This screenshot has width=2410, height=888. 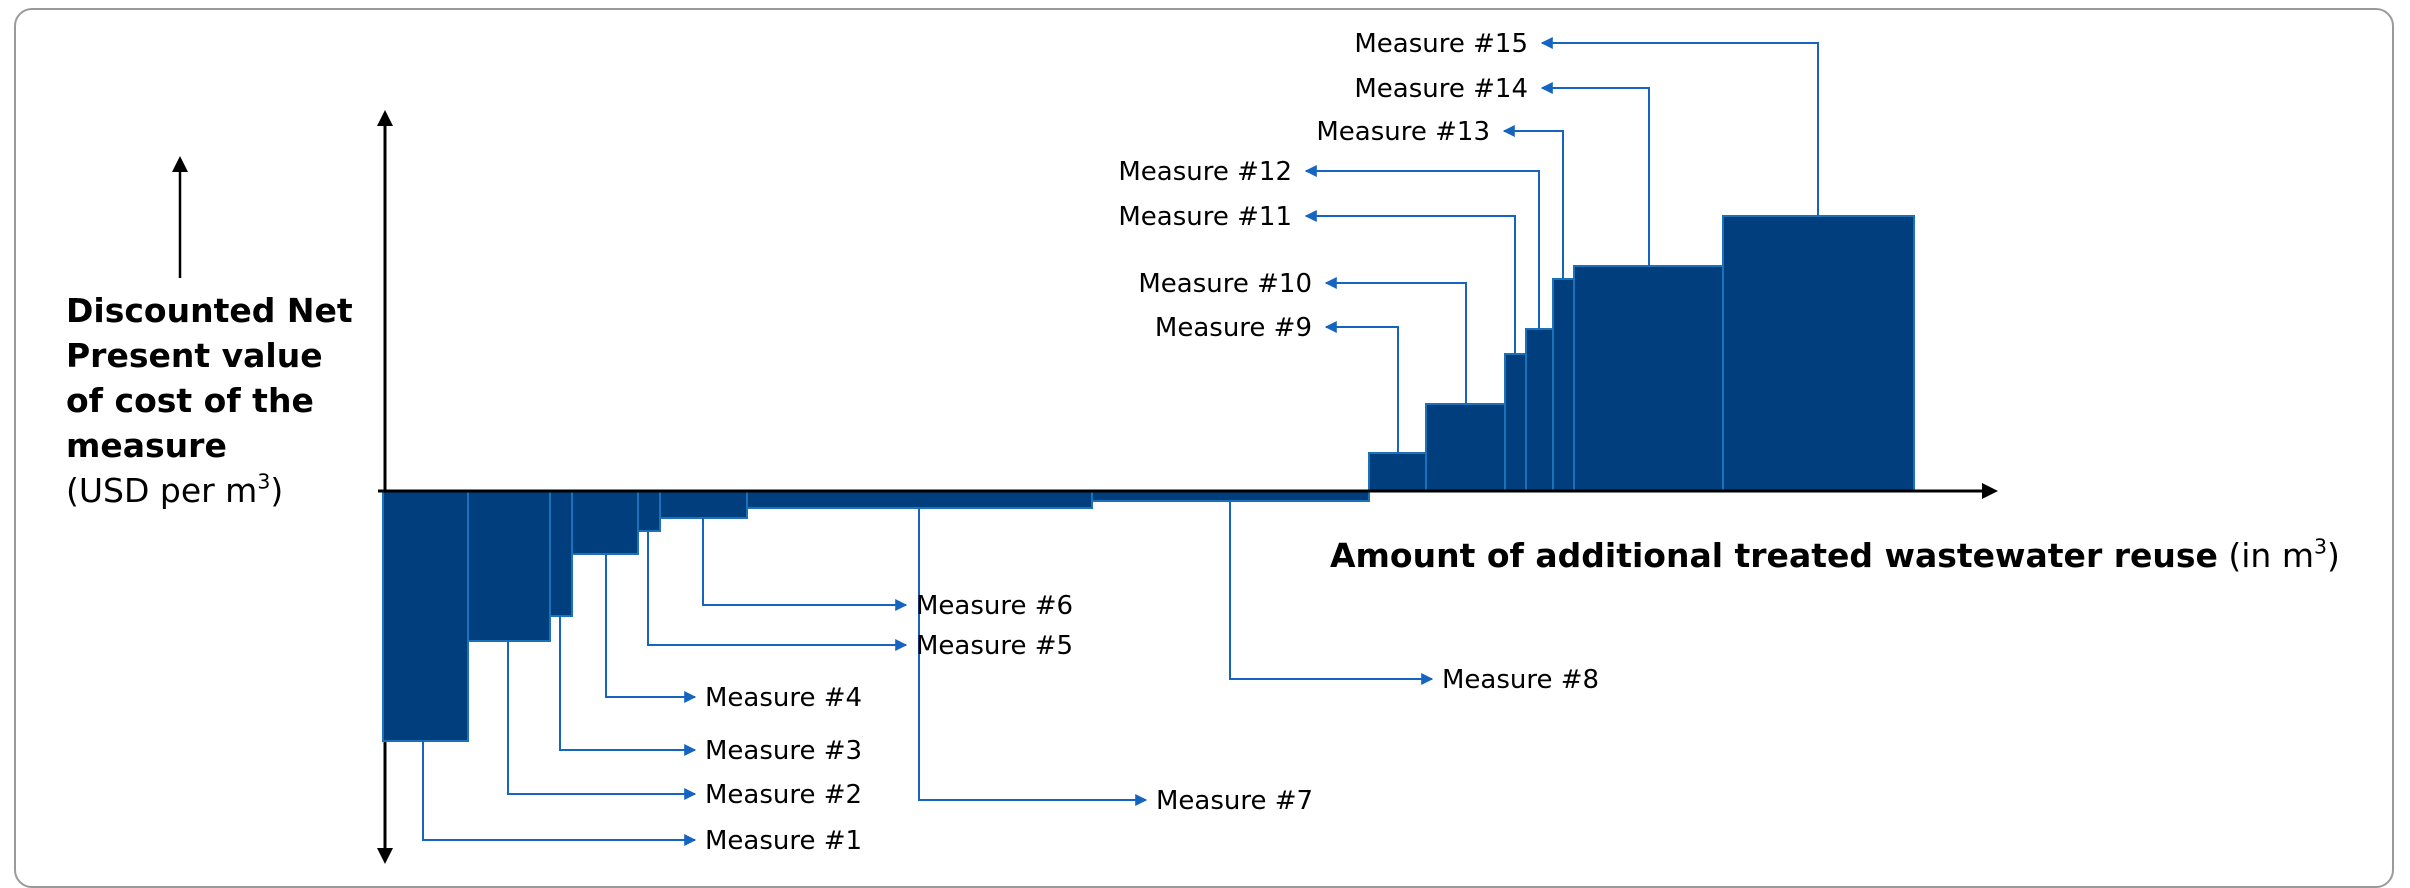 I want to click on y-axis-label-line-3: of cost of the, so click(x=190, y=400).